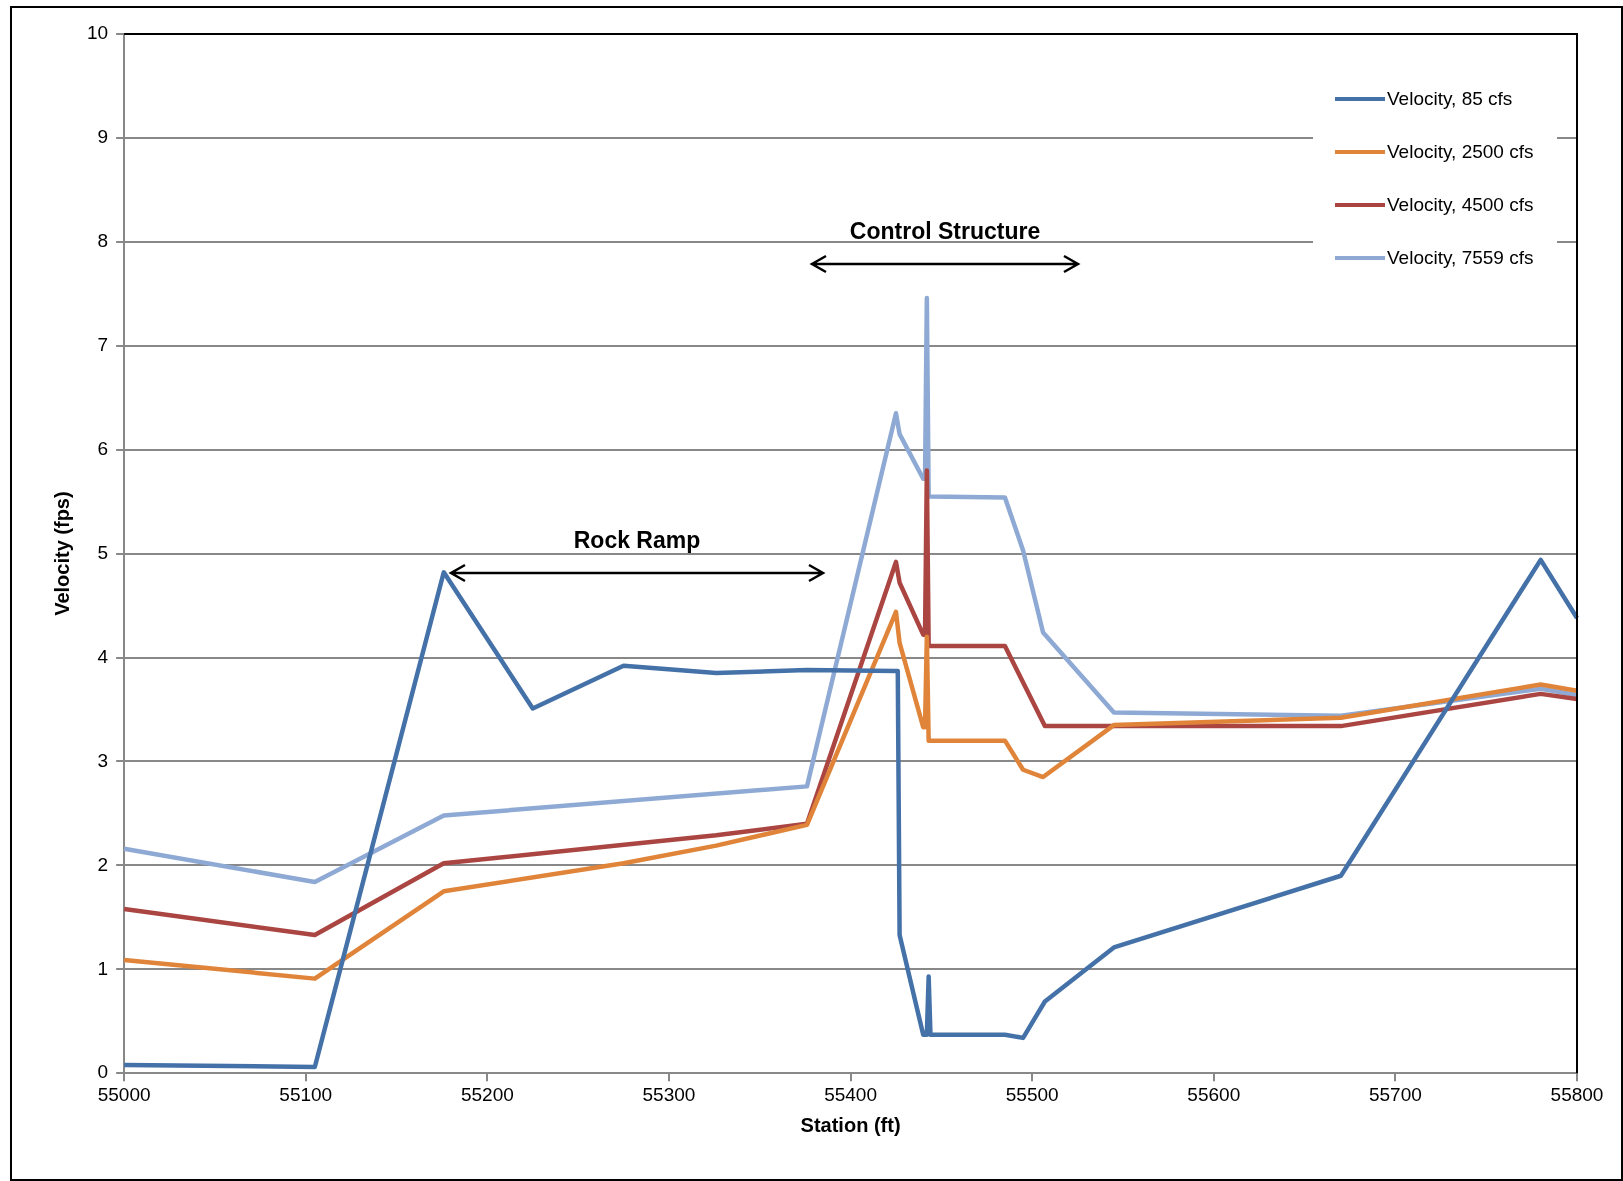  I want to click on x-tick-label: 55400, so click(850, 1094).